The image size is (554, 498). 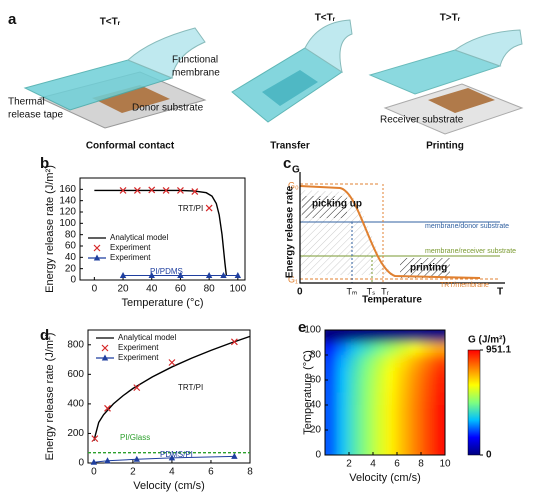 I want to click on label: TRT/membrane, so click(x=464, y=285).